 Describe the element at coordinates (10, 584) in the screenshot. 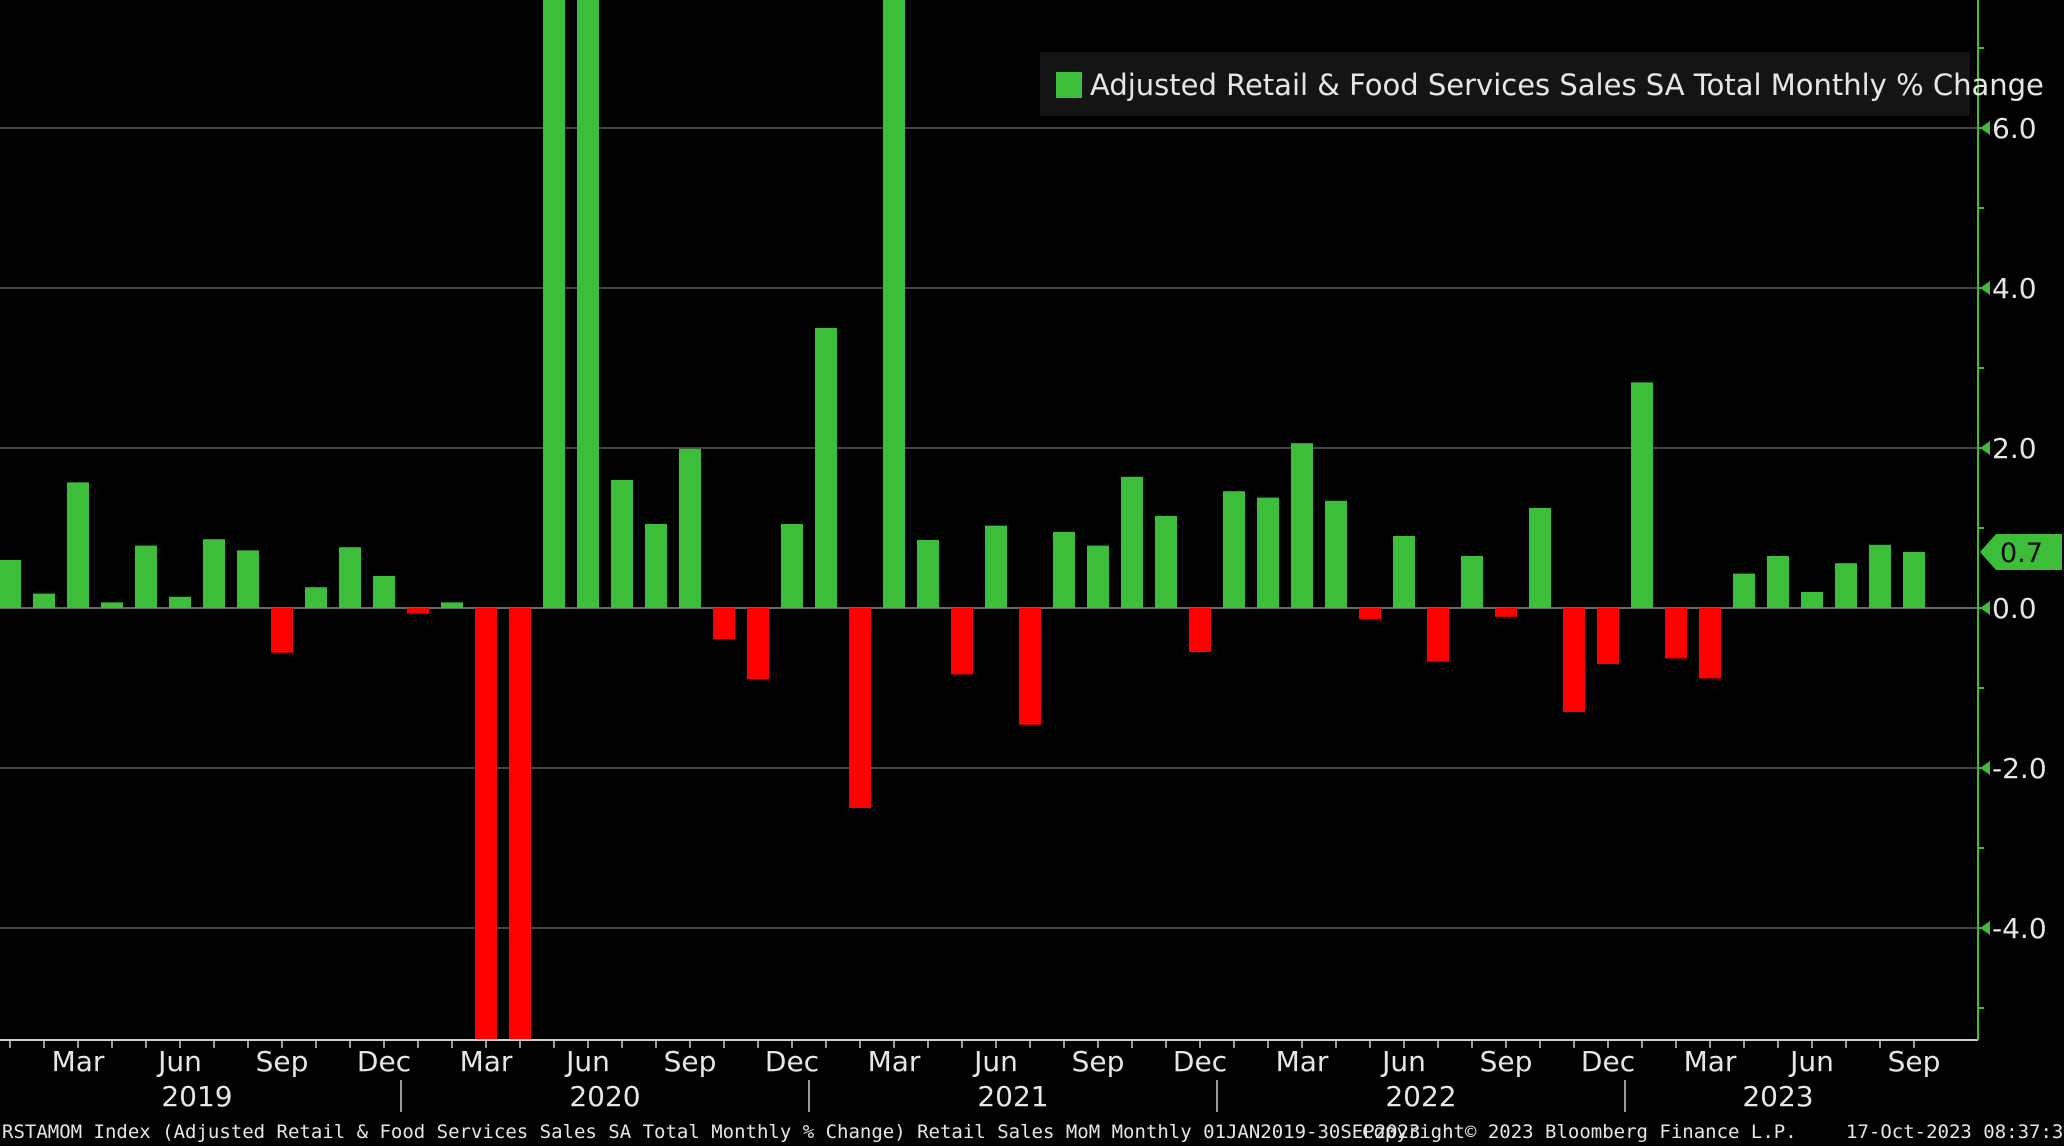

I see `bar-jan-2019` at that location.